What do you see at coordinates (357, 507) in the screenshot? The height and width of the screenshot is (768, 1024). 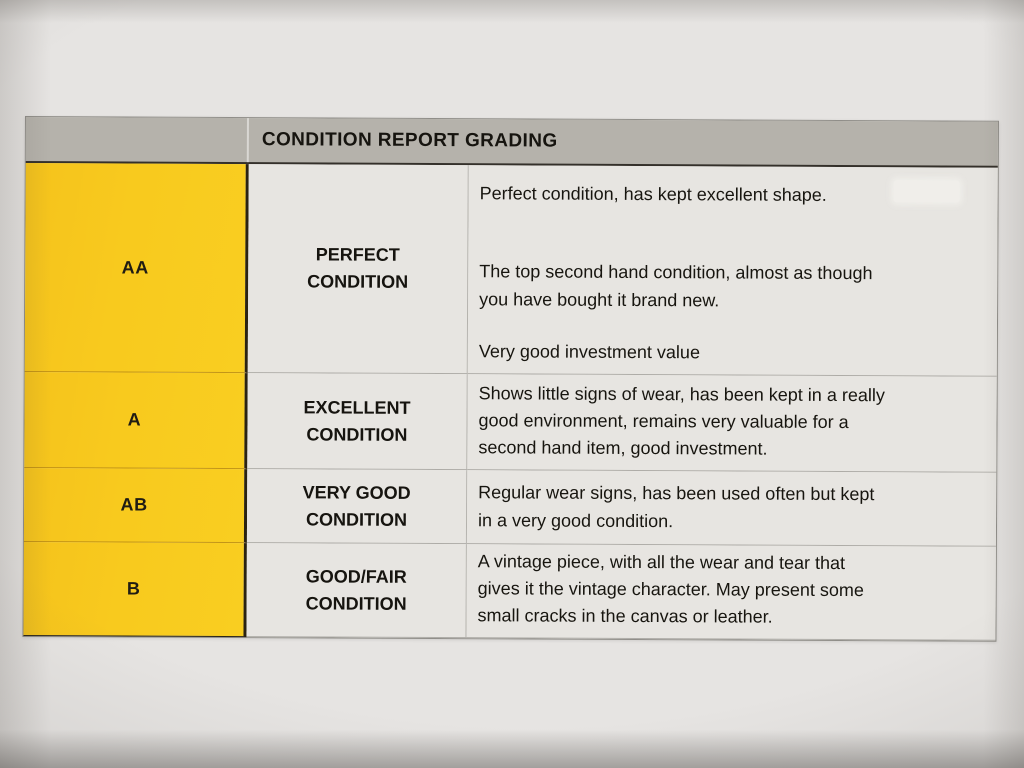 I see `condition-name-ab: VERY GOOD CONDITION` at bounding box center [357, 507].